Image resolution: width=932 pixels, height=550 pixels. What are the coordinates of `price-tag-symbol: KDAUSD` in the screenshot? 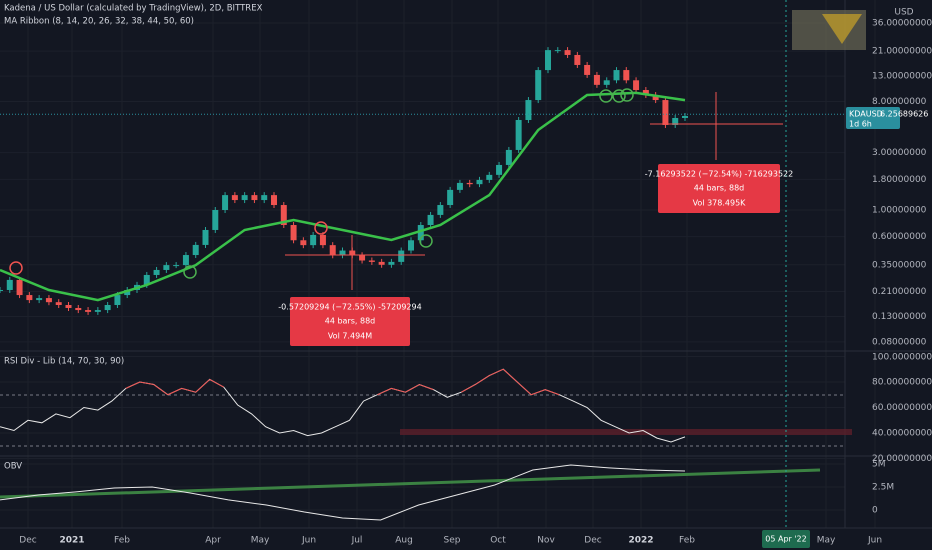 It's located at (866, 114).